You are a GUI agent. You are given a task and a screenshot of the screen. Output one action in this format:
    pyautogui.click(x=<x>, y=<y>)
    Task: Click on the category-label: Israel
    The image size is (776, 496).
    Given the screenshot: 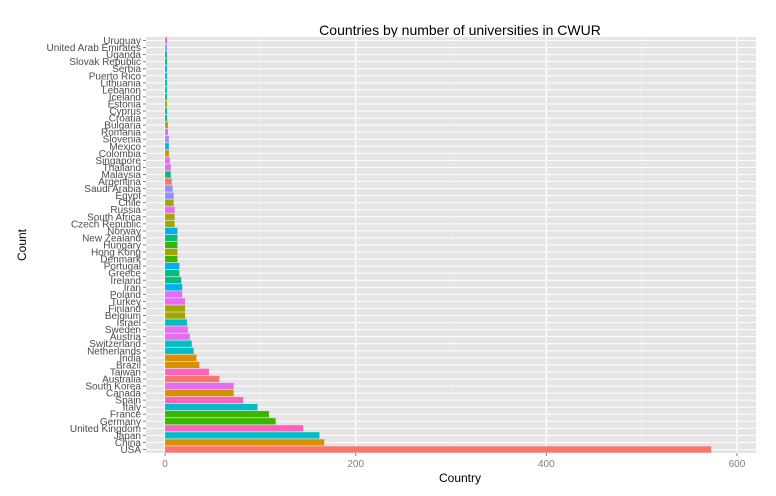 What is the action you would take?
    pyautogui.click(x=129, y=323)
    